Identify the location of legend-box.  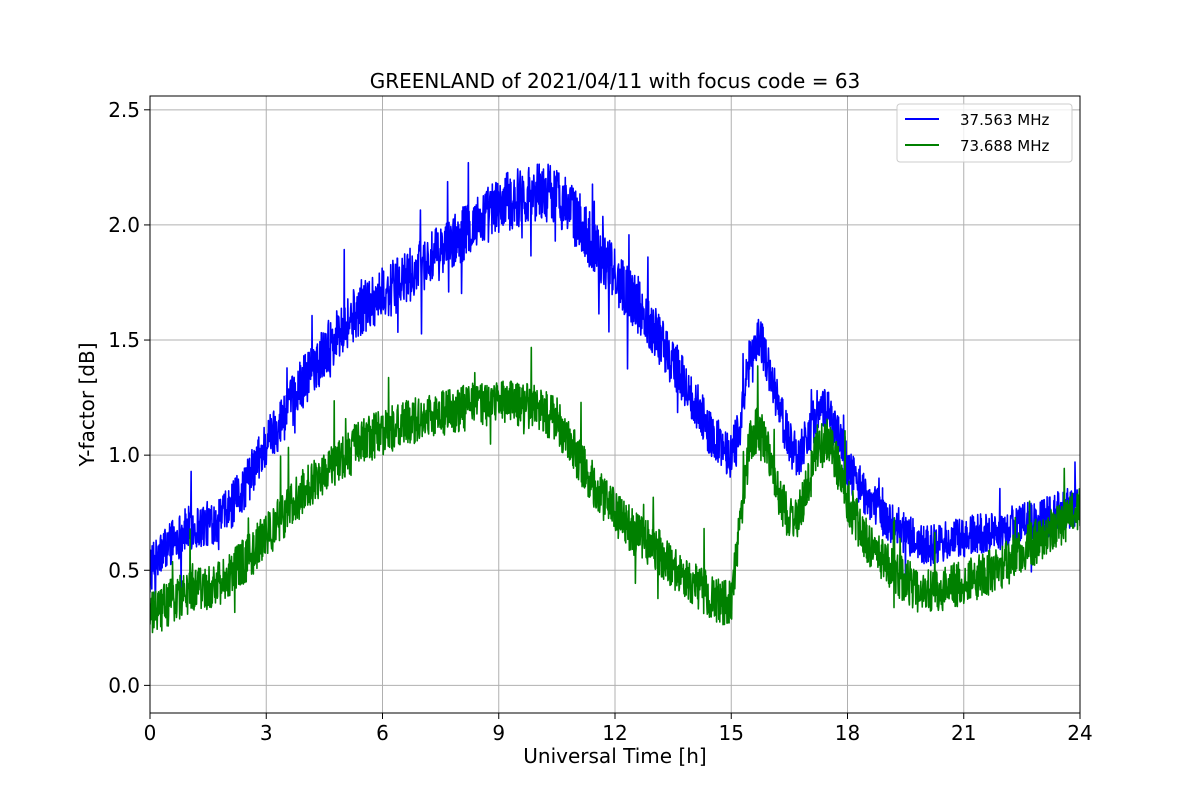
(984, 133).